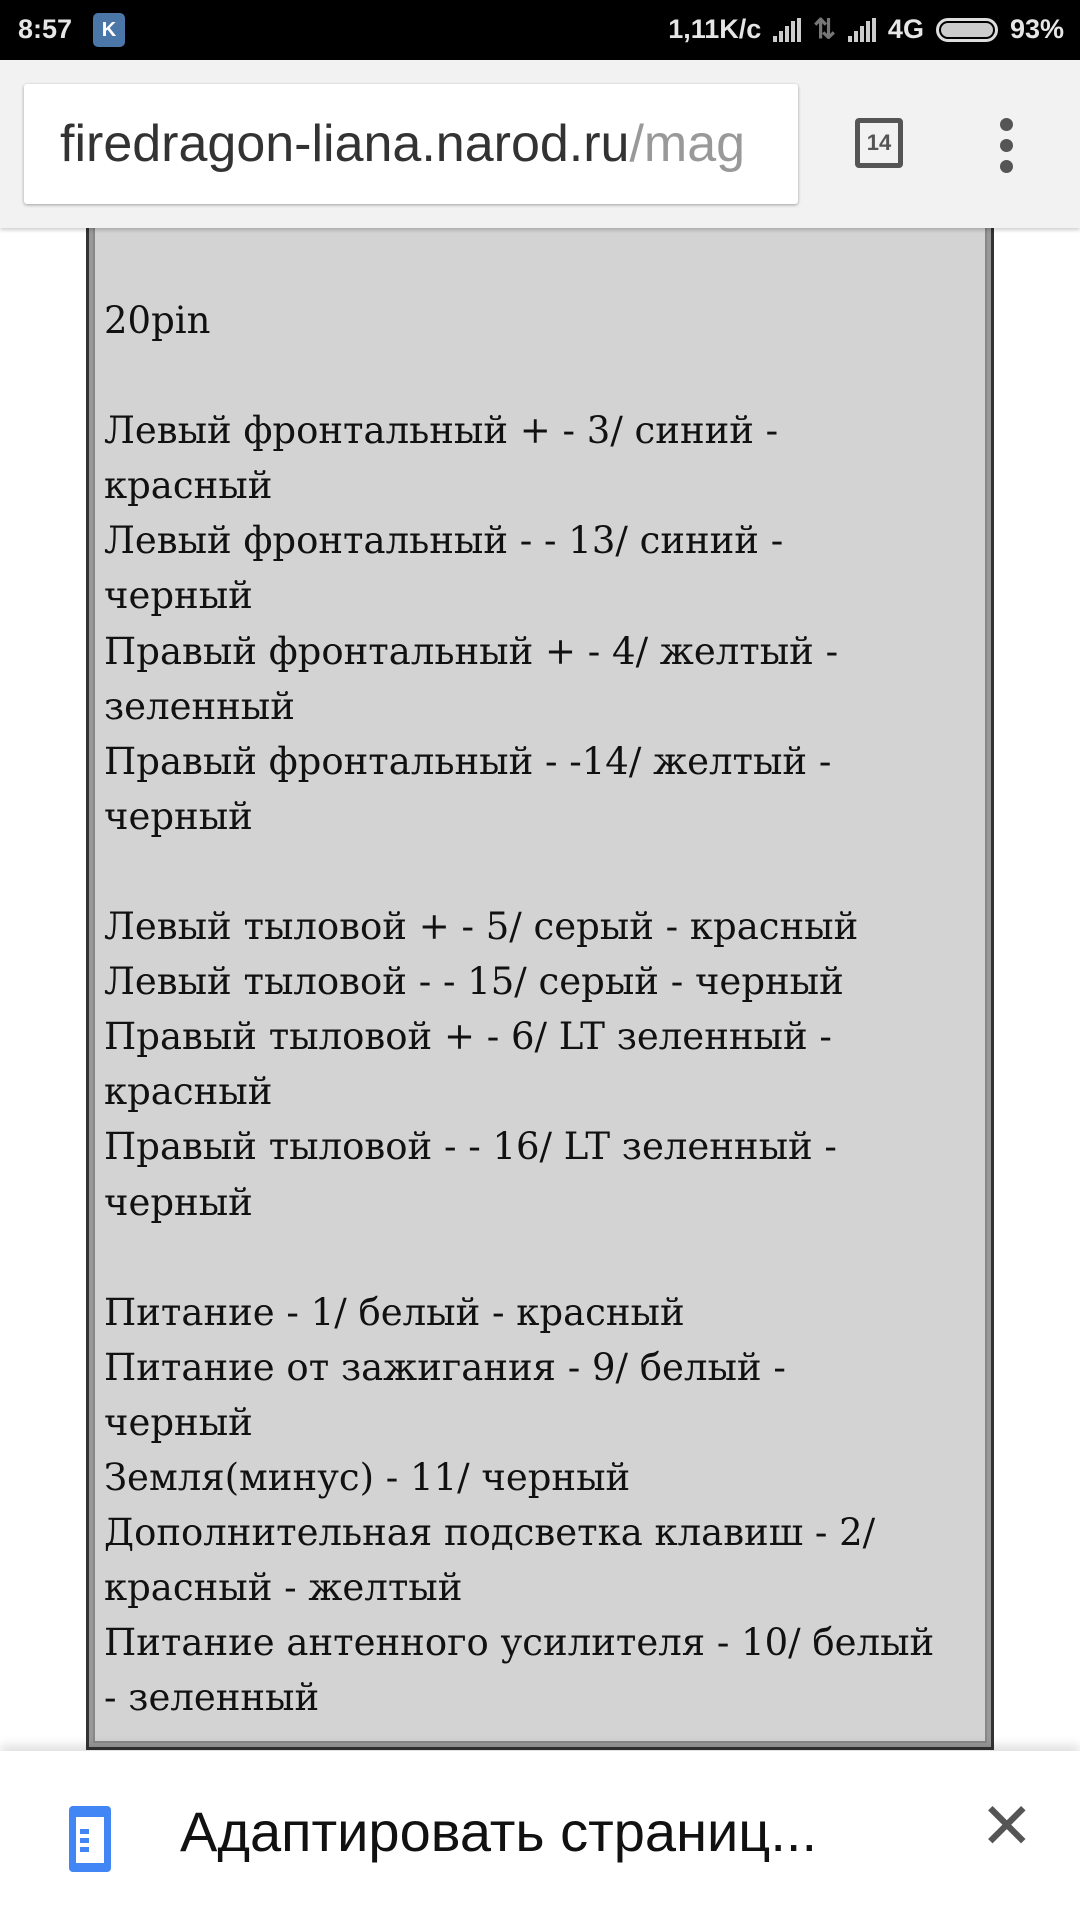 Image resolution: width=1080 pixels, height=1920 pixels. What do you see at coordinates (468, 761) in the screenshot?
I see `text-line: Правый фронтальный - -14/ желтый -` at bounding box center [468, 761].